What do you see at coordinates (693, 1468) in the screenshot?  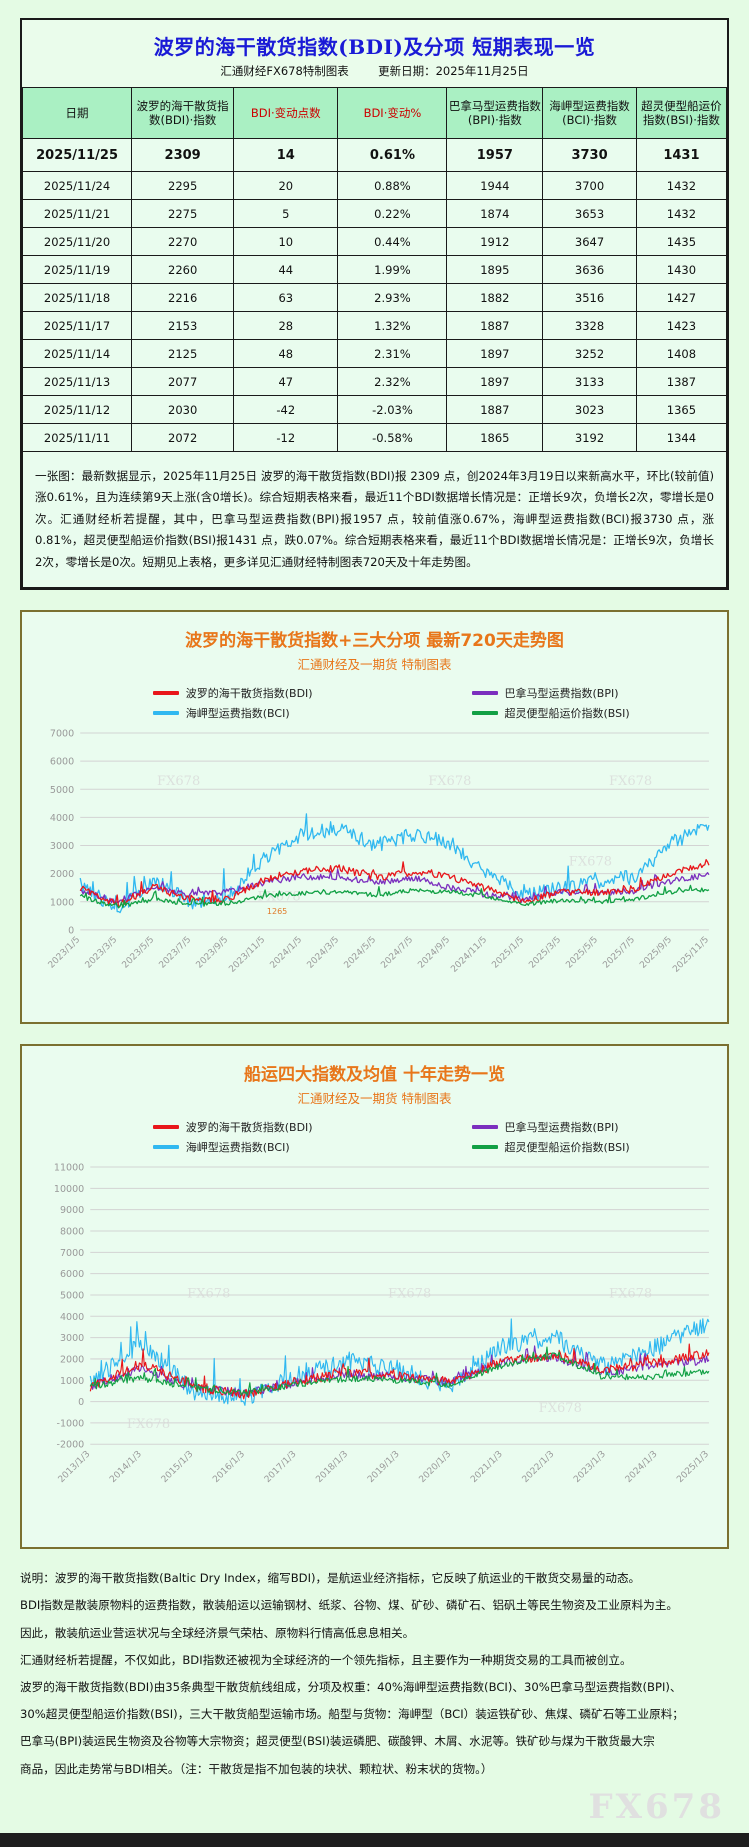 I see `x-axis-tick: 2025/1/3` at bounding box center [693, 1468].